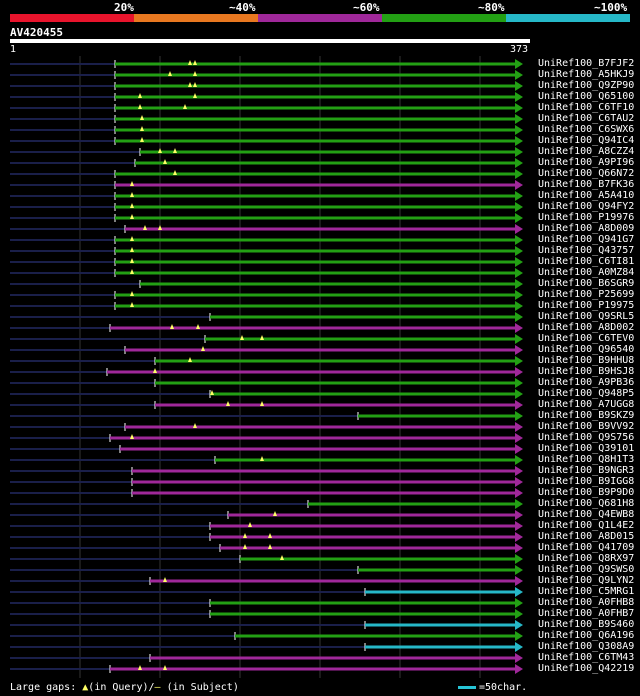 The height and width of the screenshot is (696, 640). Describe the element at coordinates (586, 591) in the screenshot. I see `hit-label: UniRef100_C5MRG1` at that location.